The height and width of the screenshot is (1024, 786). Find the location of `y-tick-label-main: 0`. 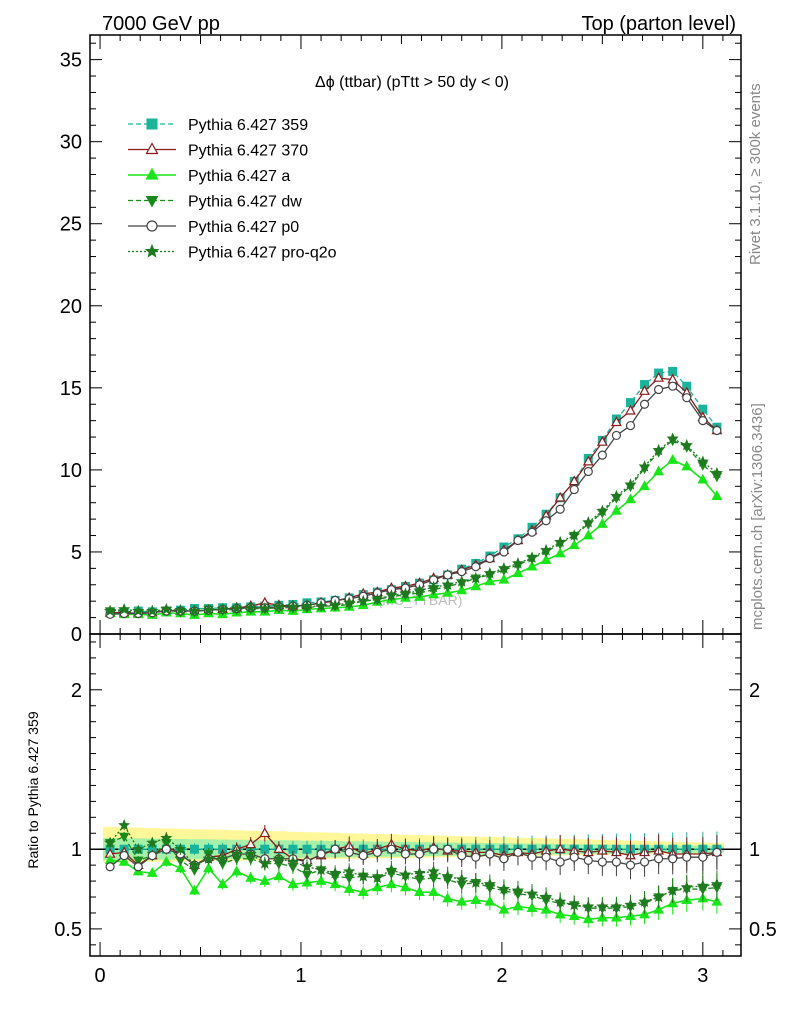

y-tick-label-main: 0 is located at coordinates (76, 635).